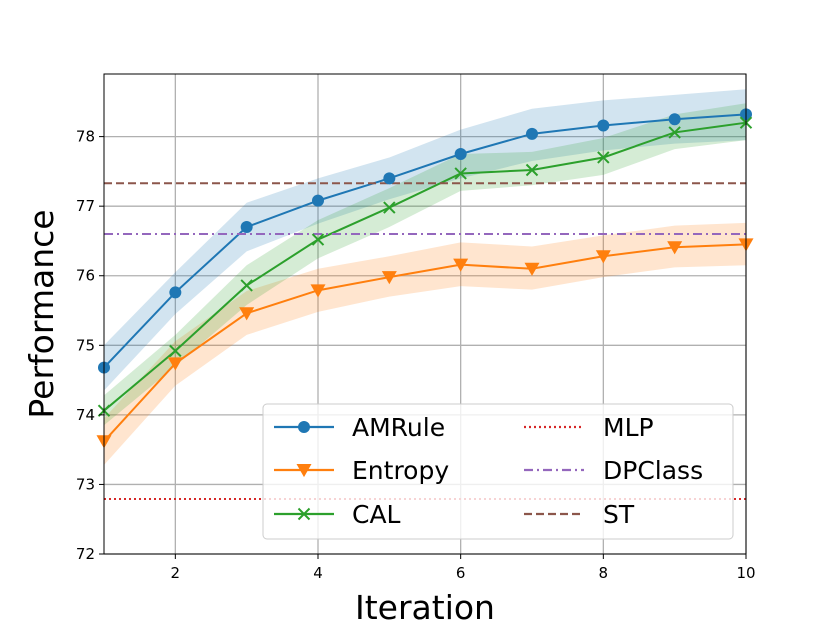  What do you see at coordinates (398, 427) in the screenshot?
I see `legend-label-amrule: AMRule` at bounding box center [398, 427].